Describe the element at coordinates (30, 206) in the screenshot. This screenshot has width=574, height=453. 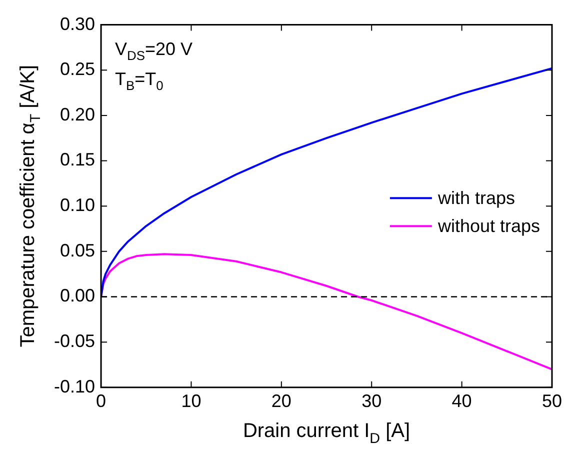
I see `y-axis-title: Temperature coefficient αT [A/K]` at that location.